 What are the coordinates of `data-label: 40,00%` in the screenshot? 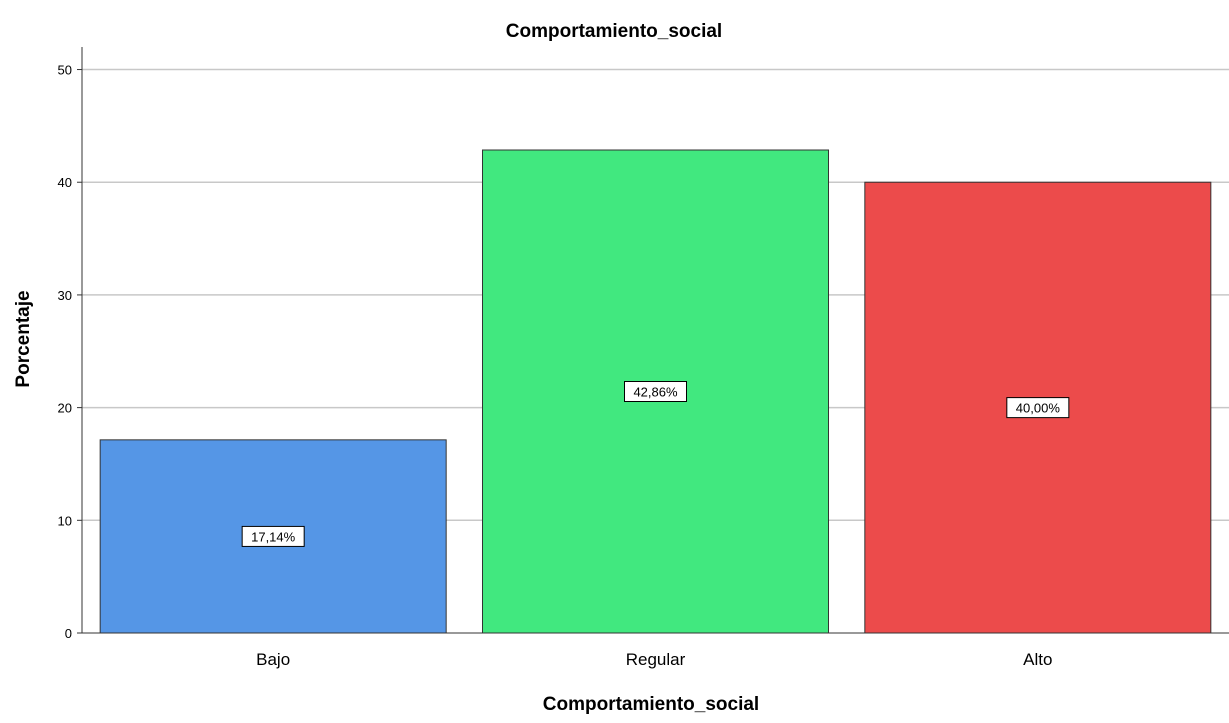 It's located at (1038, 408).